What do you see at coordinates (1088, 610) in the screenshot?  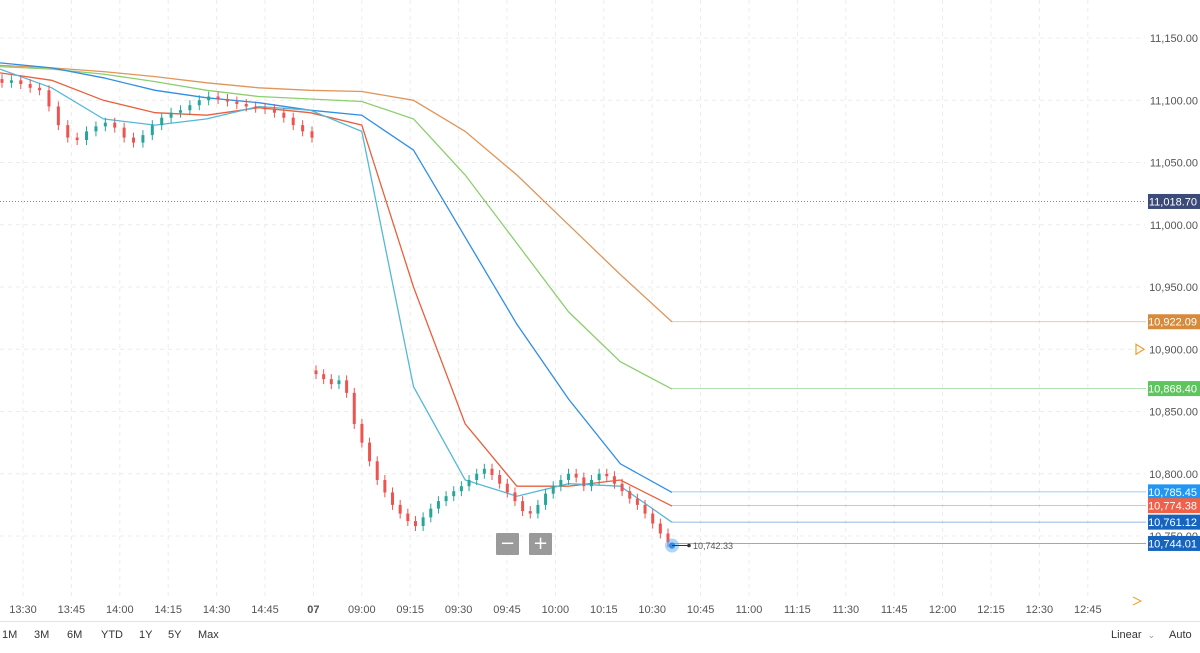 I see `x-tick-label: 12:45` at bounding box center [1088, 610].